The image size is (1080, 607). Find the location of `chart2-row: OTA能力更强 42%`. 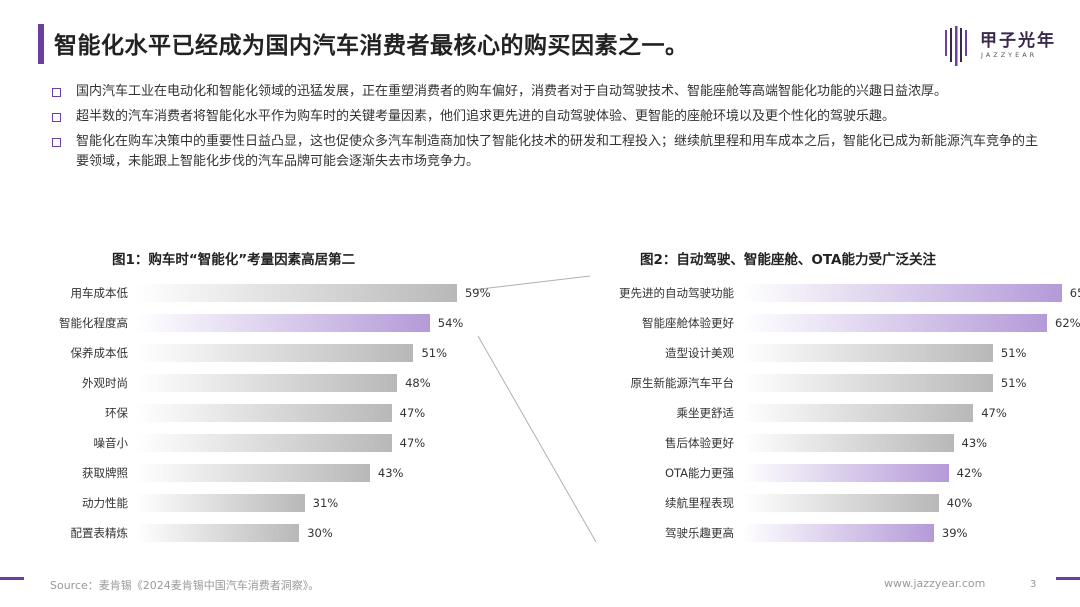

chart2-row: OTA能力更强 42% is located at coordinates (820, 473).